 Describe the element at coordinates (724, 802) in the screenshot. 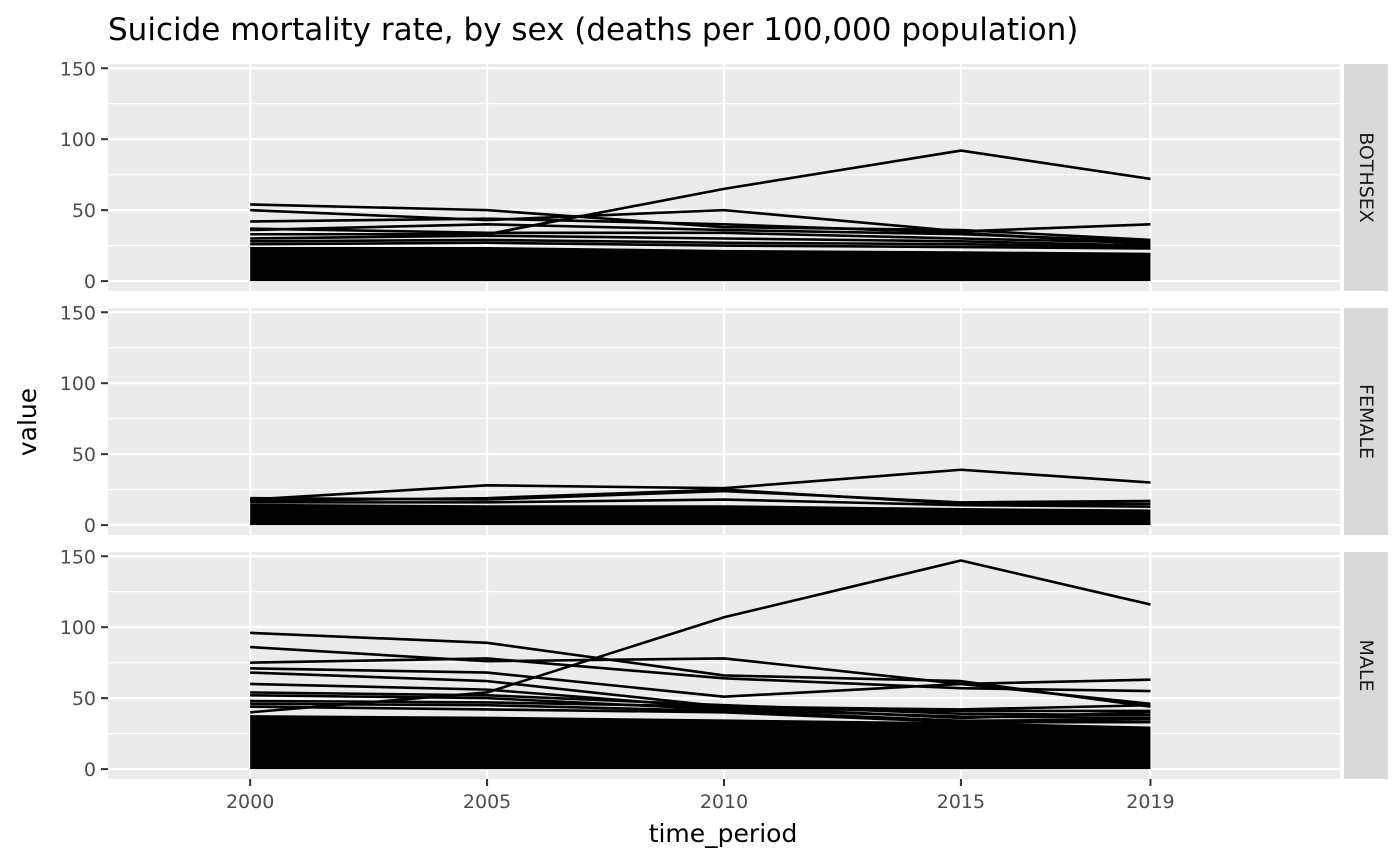

I see `x-tick-label: 2010` at that location.